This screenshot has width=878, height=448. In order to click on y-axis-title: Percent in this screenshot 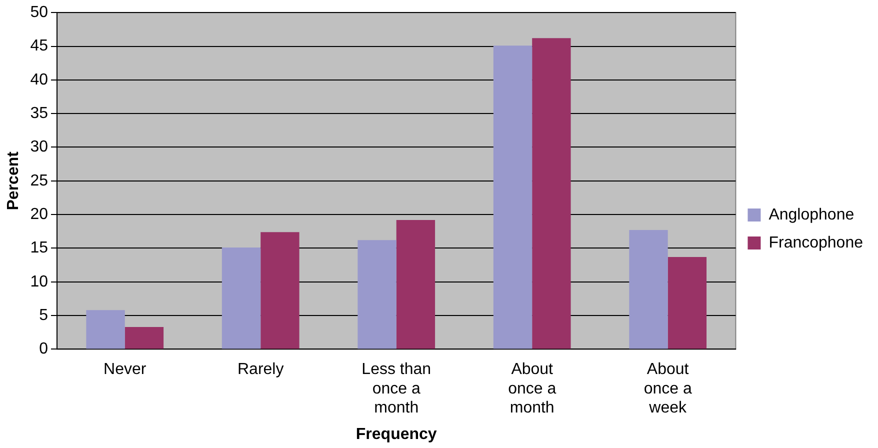, I will do `click(13, 180)`.